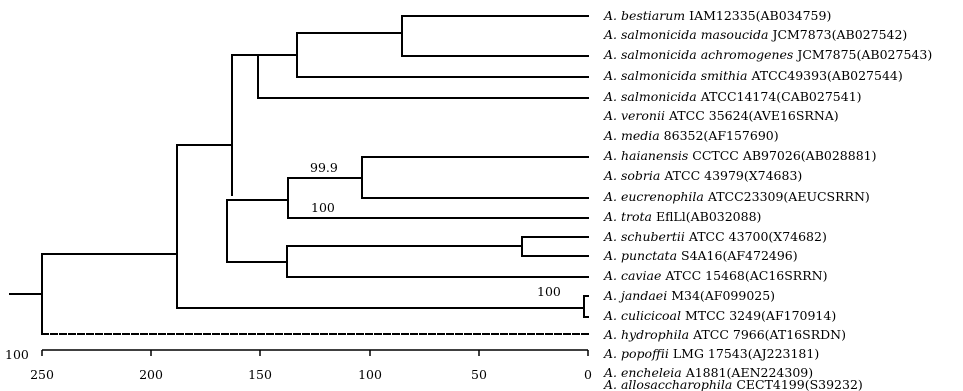  What do you see at coordinates (642, 372) in the screenshot?
I see `taxon-name: A. encheleia` at bounding box center [642, 372].